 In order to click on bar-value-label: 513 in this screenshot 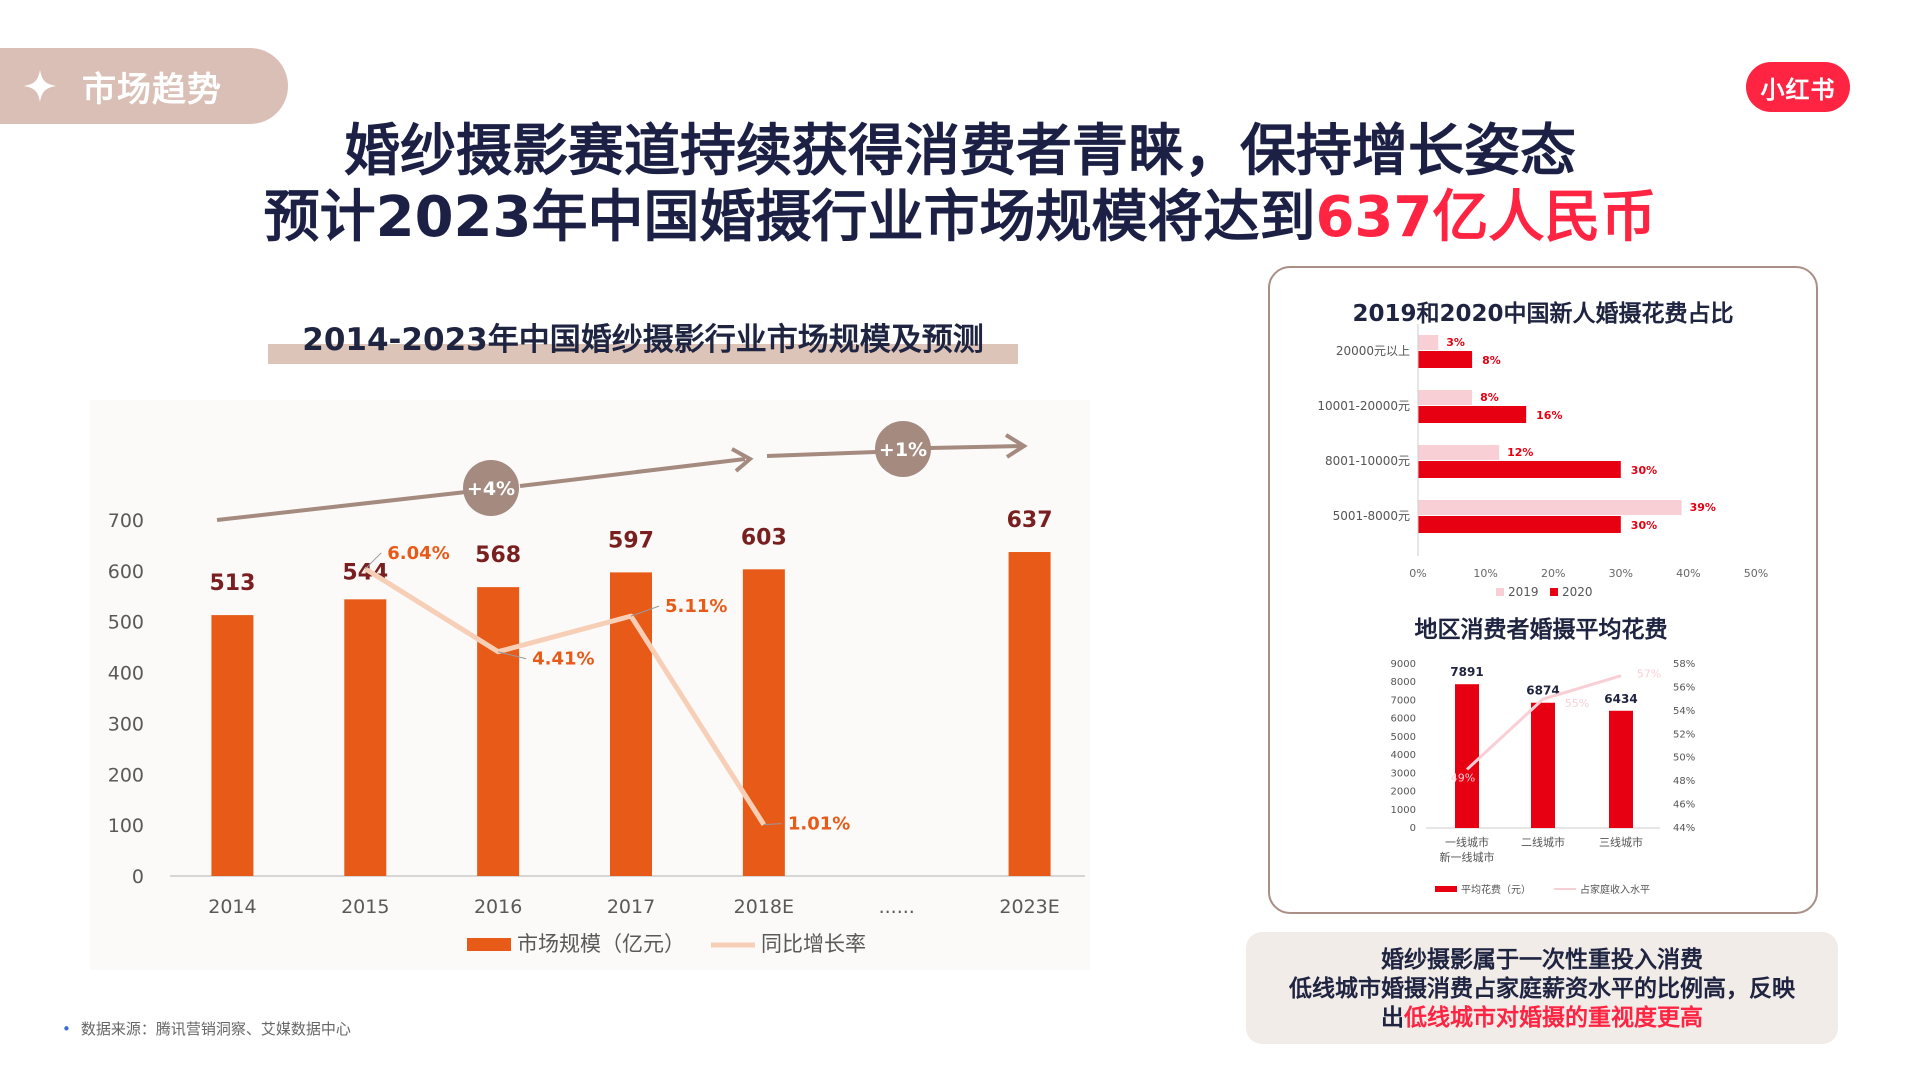, I will do `click(232, 583)`.